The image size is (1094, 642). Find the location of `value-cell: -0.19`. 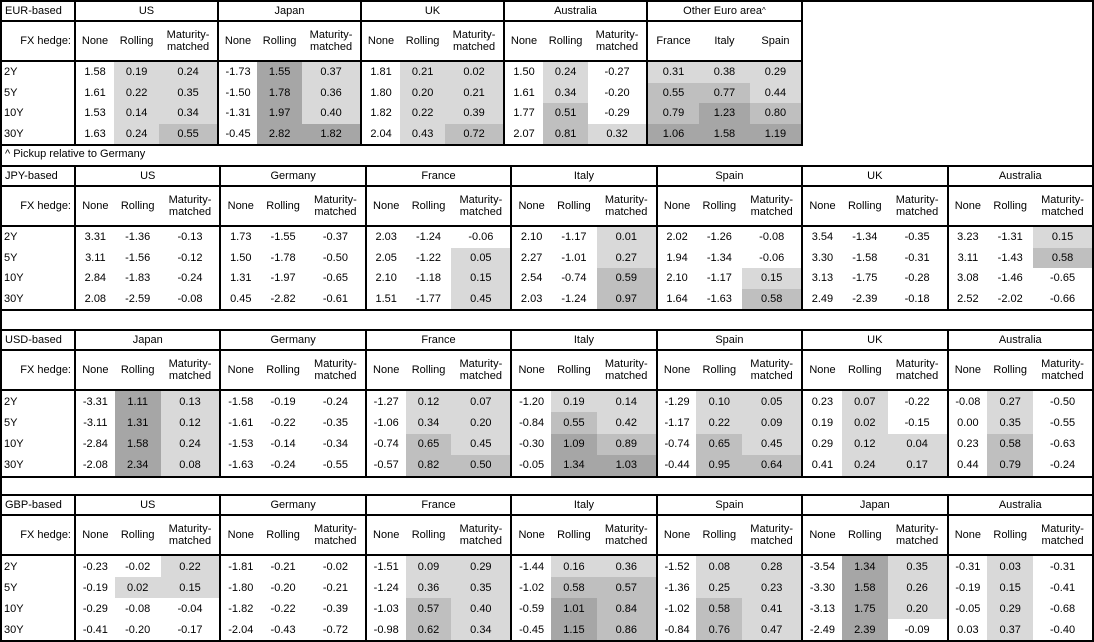

value-cell: -0.19 is located at coordinates (283, 401).